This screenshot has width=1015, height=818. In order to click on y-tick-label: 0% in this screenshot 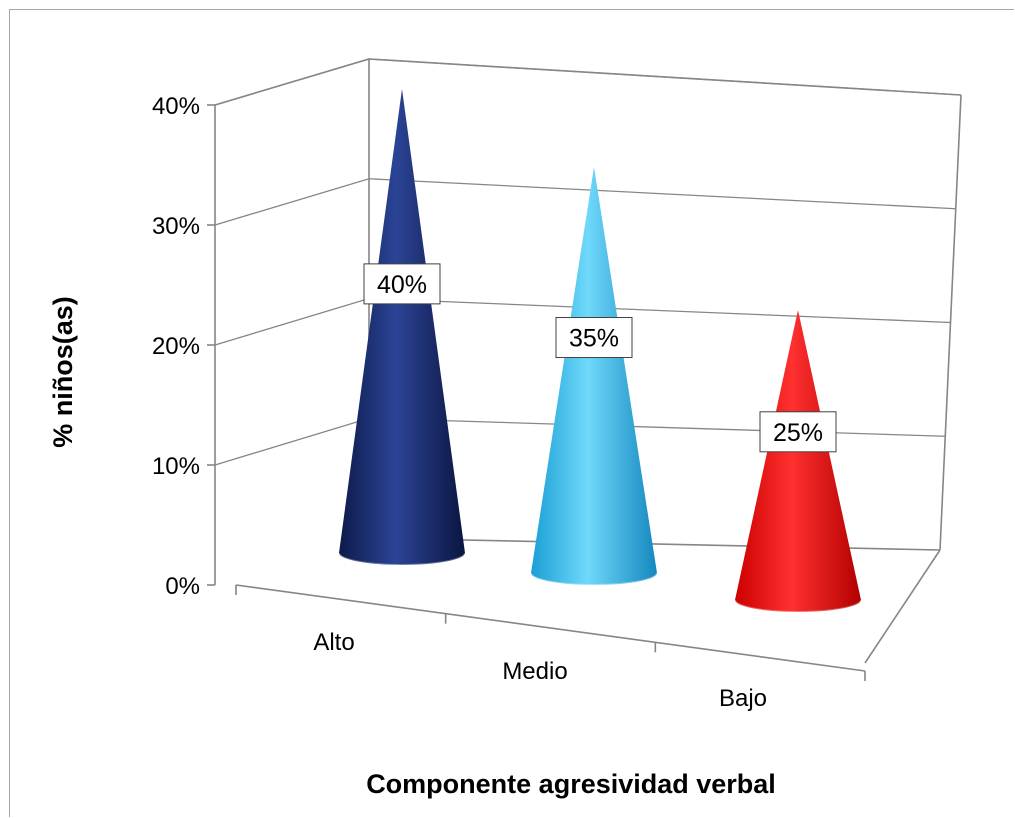, I will do `click(182, 586)`.